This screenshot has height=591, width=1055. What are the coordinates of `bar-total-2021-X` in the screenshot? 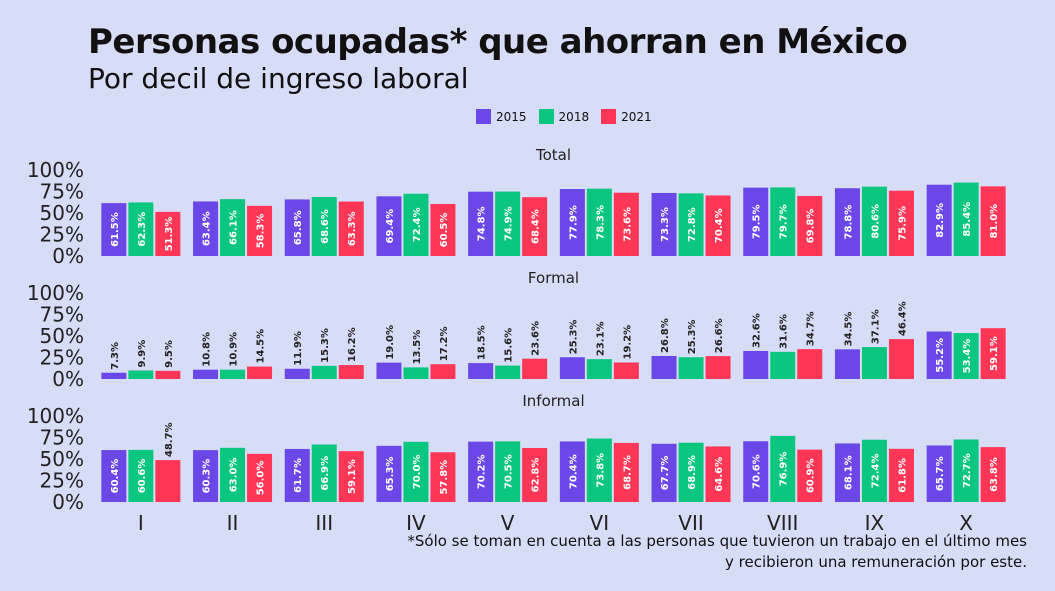 It's located at (993, 221).